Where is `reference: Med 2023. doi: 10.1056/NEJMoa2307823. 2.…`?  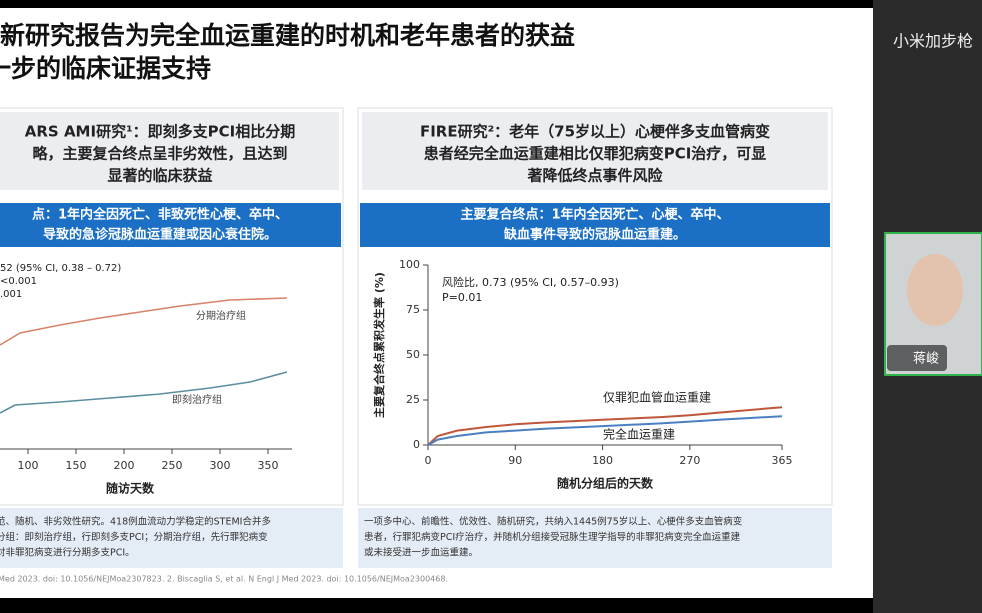
reference: Med 2023. doi: 10.1056/NEJMoa2307823. 2.… is located at coordinates (224, 579).